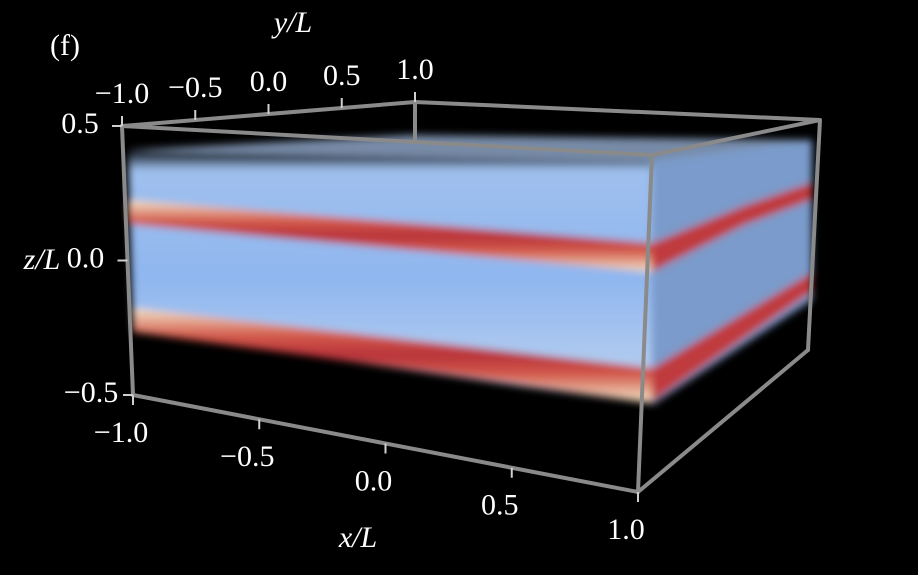  I want to click on y-tick-label: −0.5, so click(195, 87).